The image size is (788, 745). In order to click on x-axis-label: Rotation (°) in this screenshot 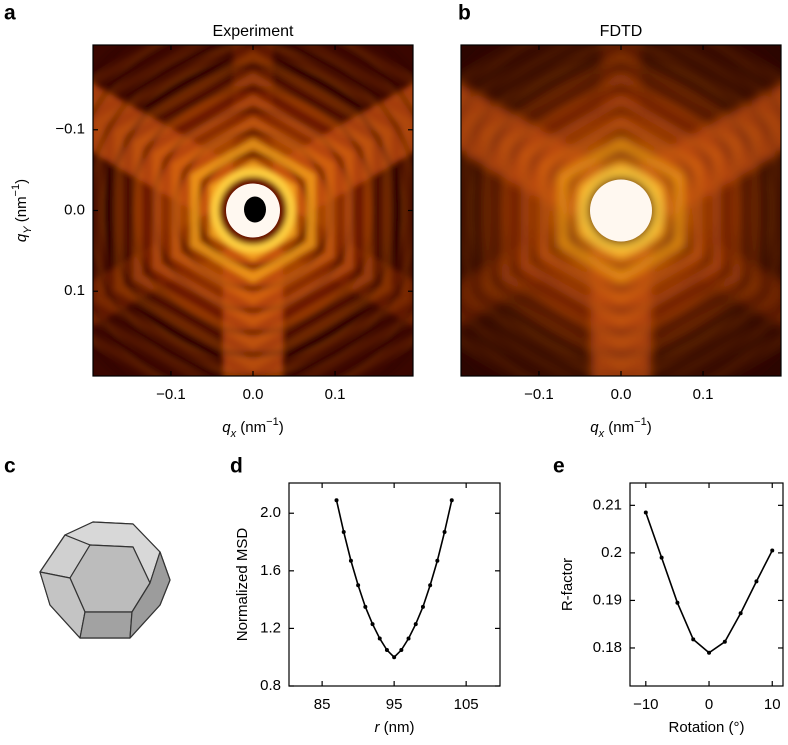, I will do `click(706, 727)`.